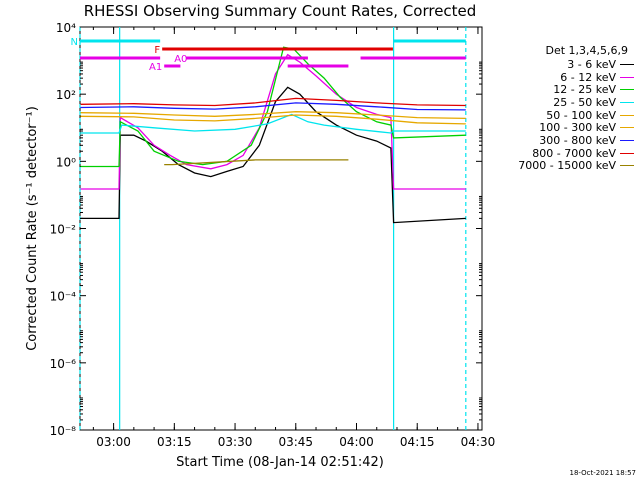  What do you see at coordinates (155, 67) in the screenshot?
I see `flag-label: A1` at bounding box center [155, 67].